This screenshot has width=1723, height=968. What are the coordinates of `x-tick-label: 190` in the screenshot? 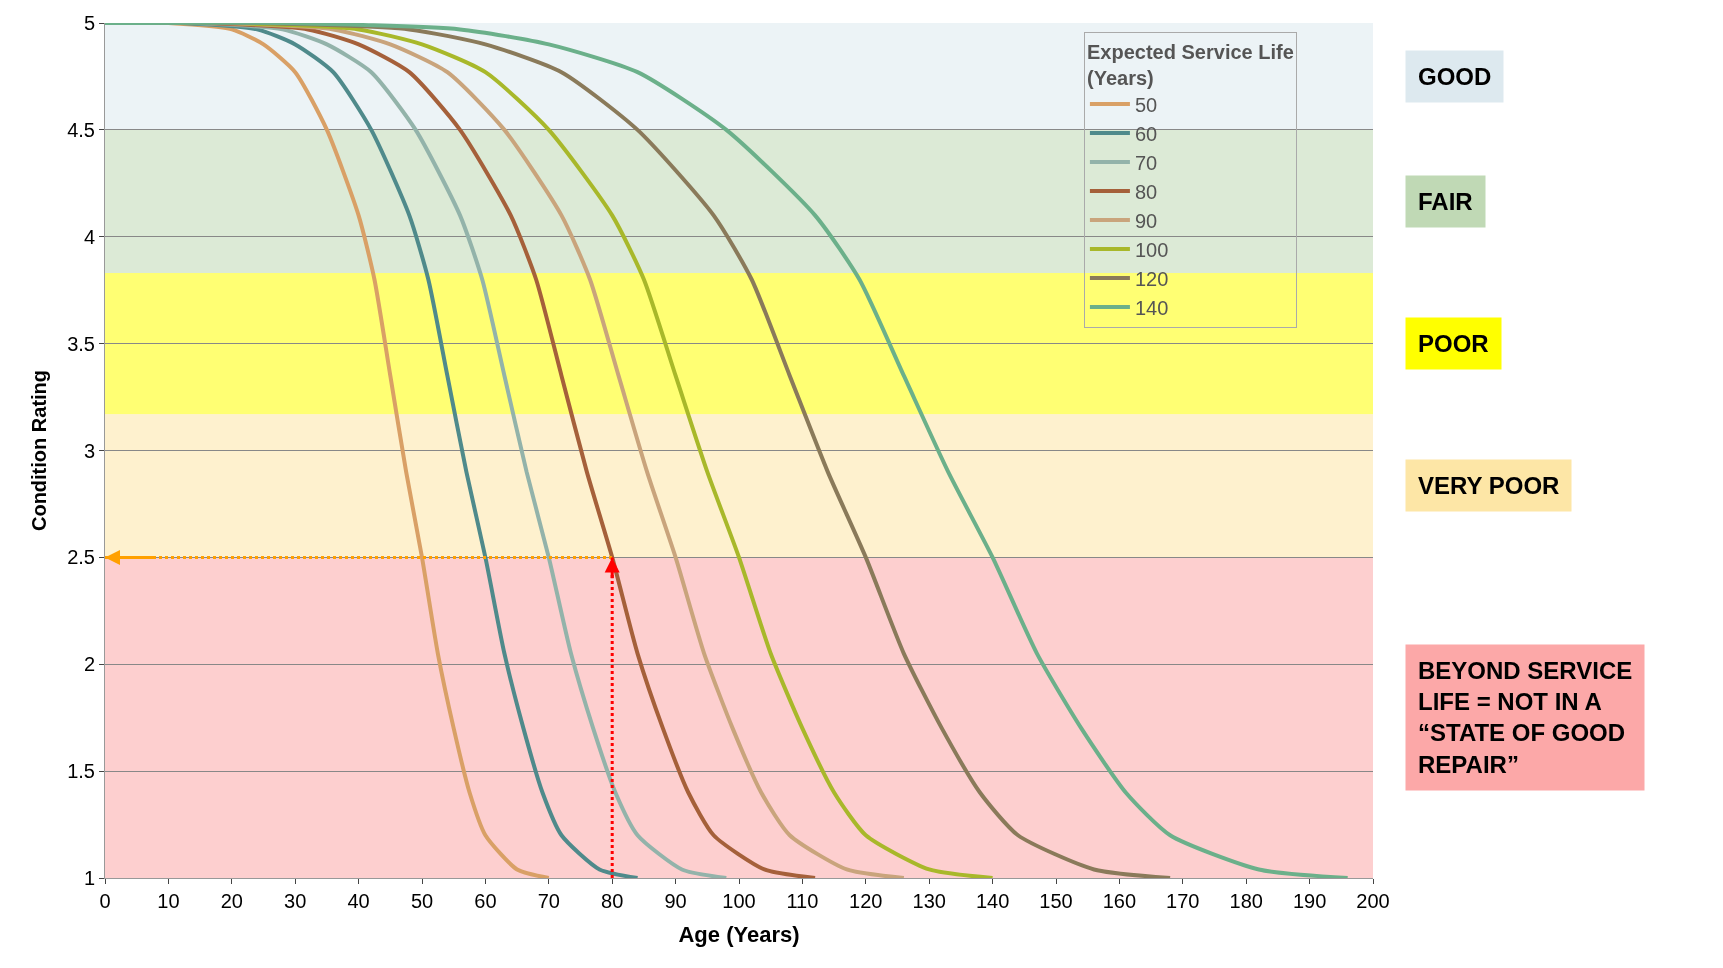 It's located at (1309, 901).